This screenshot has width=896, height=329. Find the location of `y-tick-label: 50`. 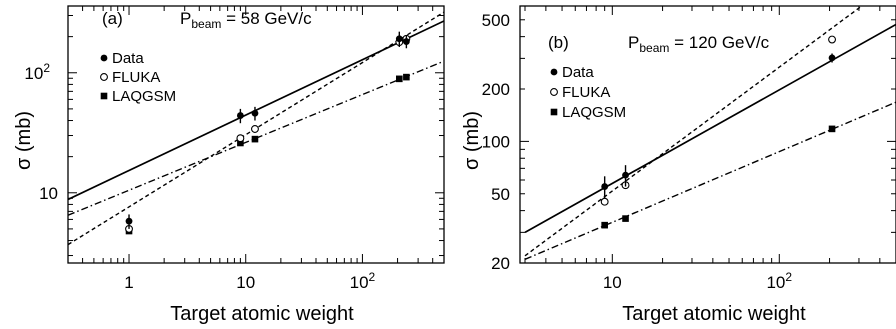

y-tick-label: 50 is located at coordinates (500, 194).